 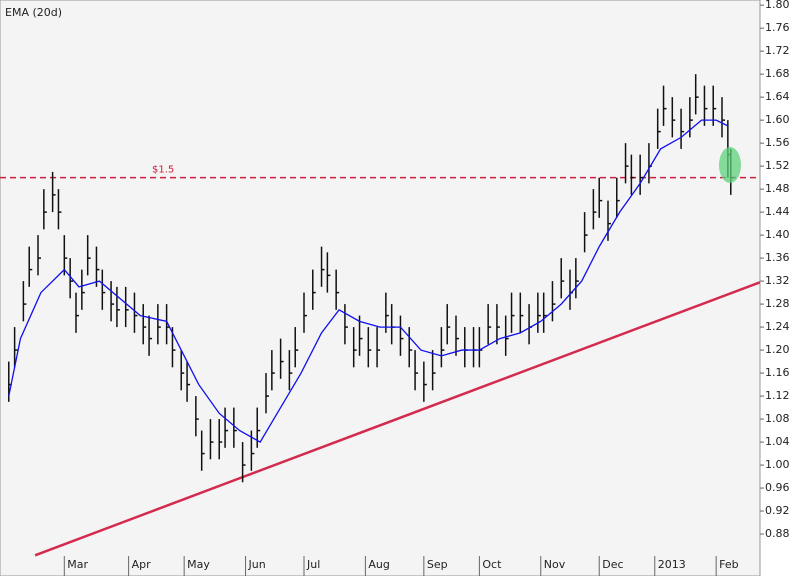 What do you see at coordinates (777, 257) in the screenshot?
I see `y-tick-label: 1.36` at bounding box center [777, 257].